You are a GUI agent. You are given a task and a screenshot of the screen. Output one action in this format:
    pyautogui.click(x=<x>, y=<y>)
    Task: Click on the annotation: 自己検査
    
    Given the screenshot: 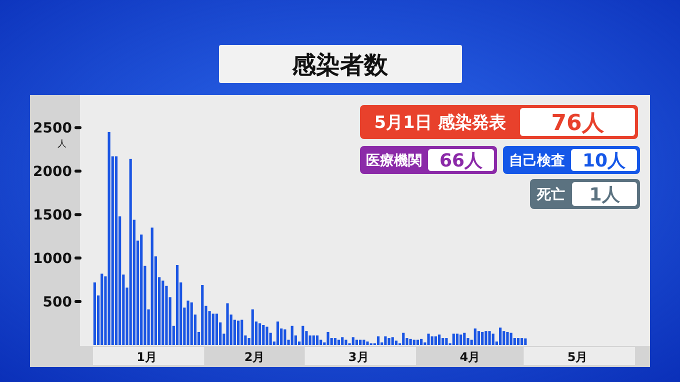 What is the action you would take?
    pyautogui.click(x=537, y=161)
    